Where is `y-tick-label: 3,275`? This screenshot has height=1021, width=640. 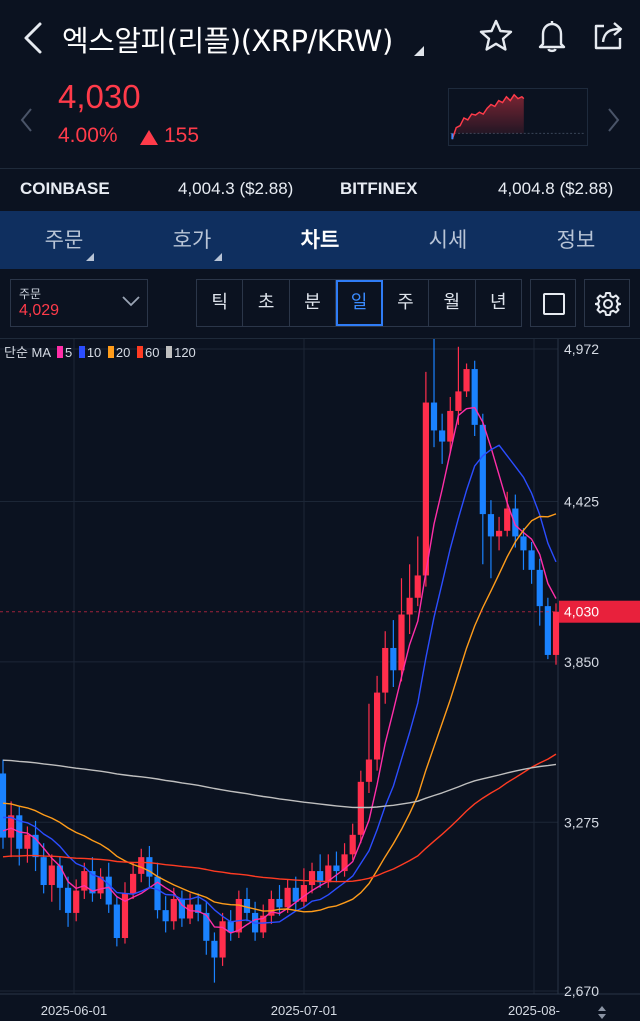
y-tick-label: 3,275 is located at coordinates (581, 822).